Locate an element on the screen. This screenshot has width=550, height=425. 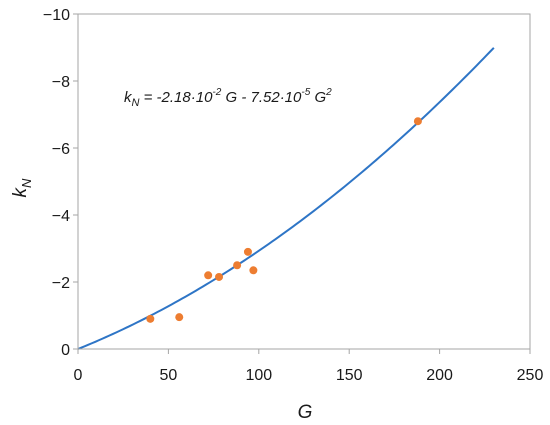
x-tick-label: 0 is located at coordinates (78, 375).